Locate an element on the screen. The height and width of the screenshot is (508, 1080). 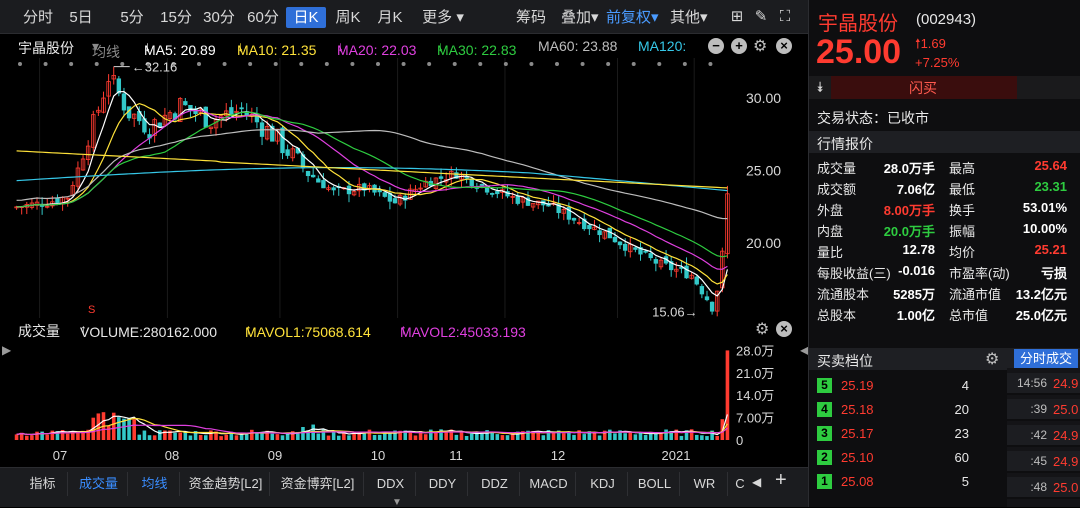
tab-macd: MACD is located at coordinates (549, 484).